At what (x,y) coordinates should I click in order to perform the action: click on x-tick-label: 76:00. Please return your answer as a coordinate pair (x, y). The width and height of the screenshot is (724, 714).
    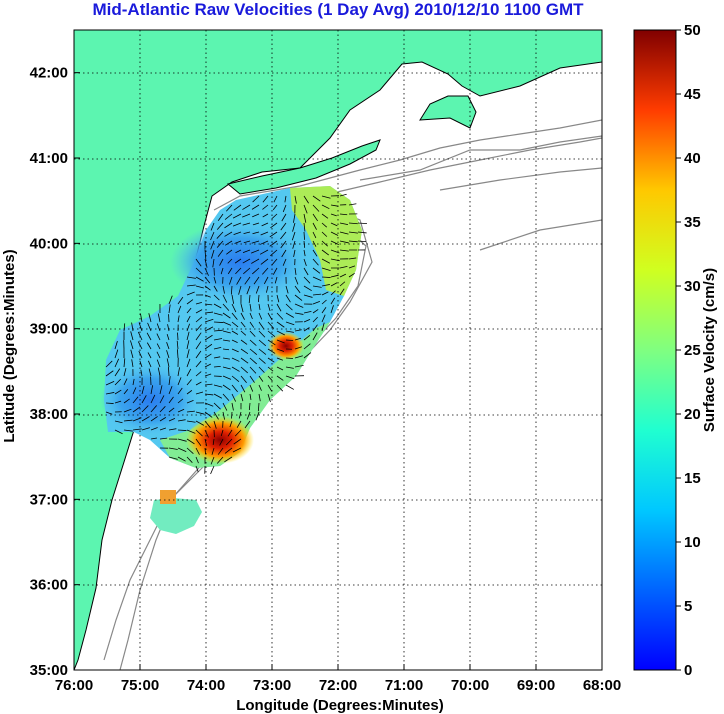
    Looking at the image, I should click on (74, 685).